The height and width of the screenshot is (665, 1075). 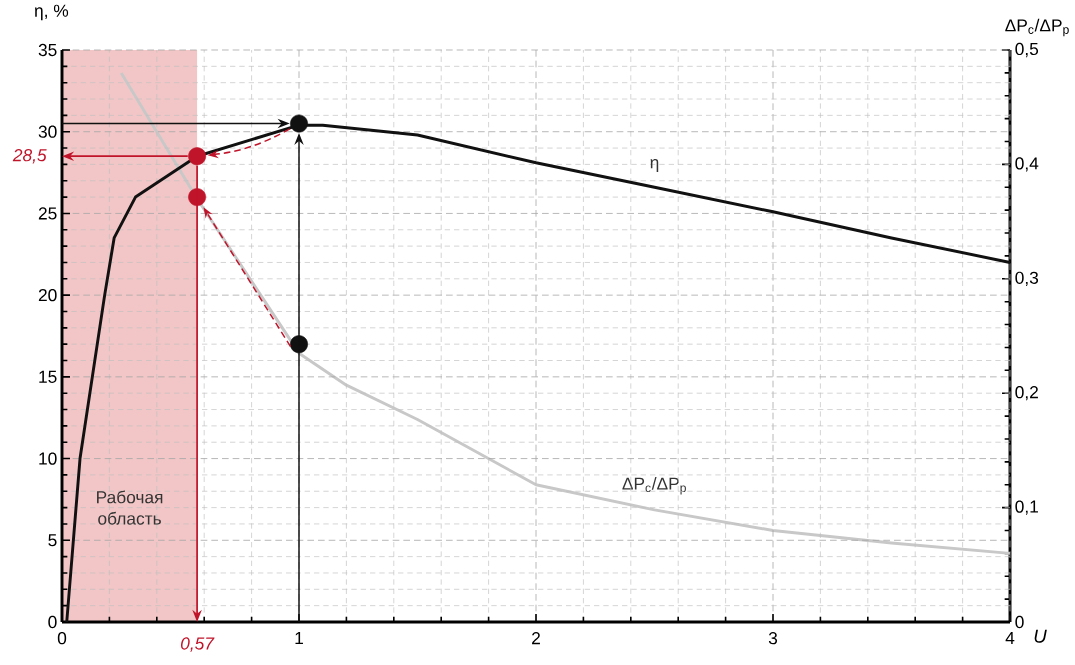 I want to click on y2-tick-label: 0, so click(x=1019, y=622).